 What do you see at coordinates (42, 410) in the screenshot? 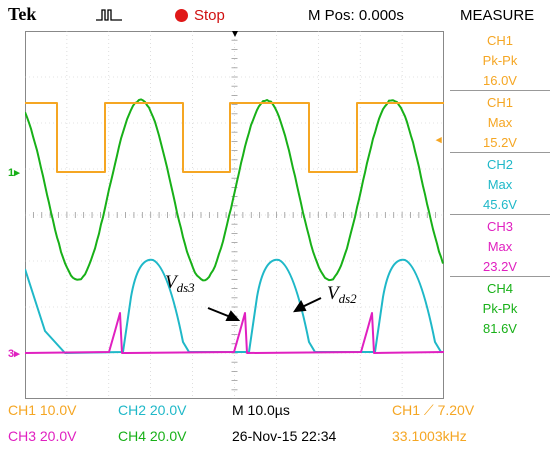
I see `ch1-scale: CH1 10.0V` at bounding box center [42, 410].